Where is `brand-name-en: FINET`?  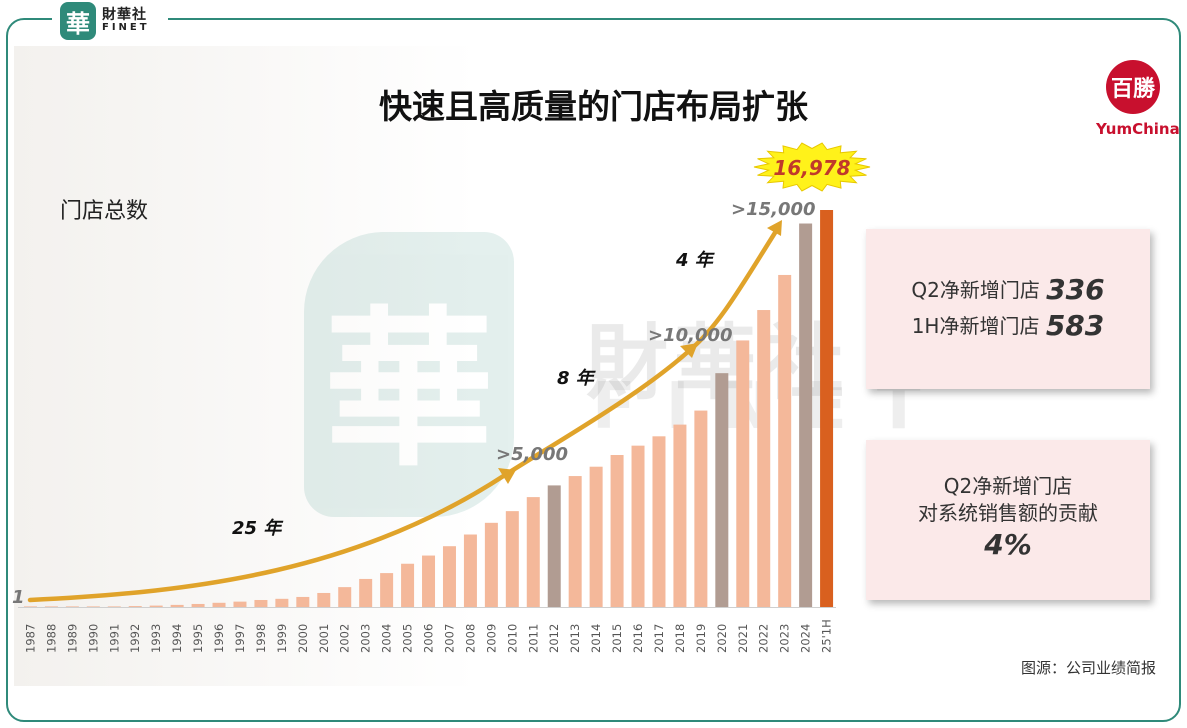 brand-name-en: FINET is located at coordinates (126, 28).